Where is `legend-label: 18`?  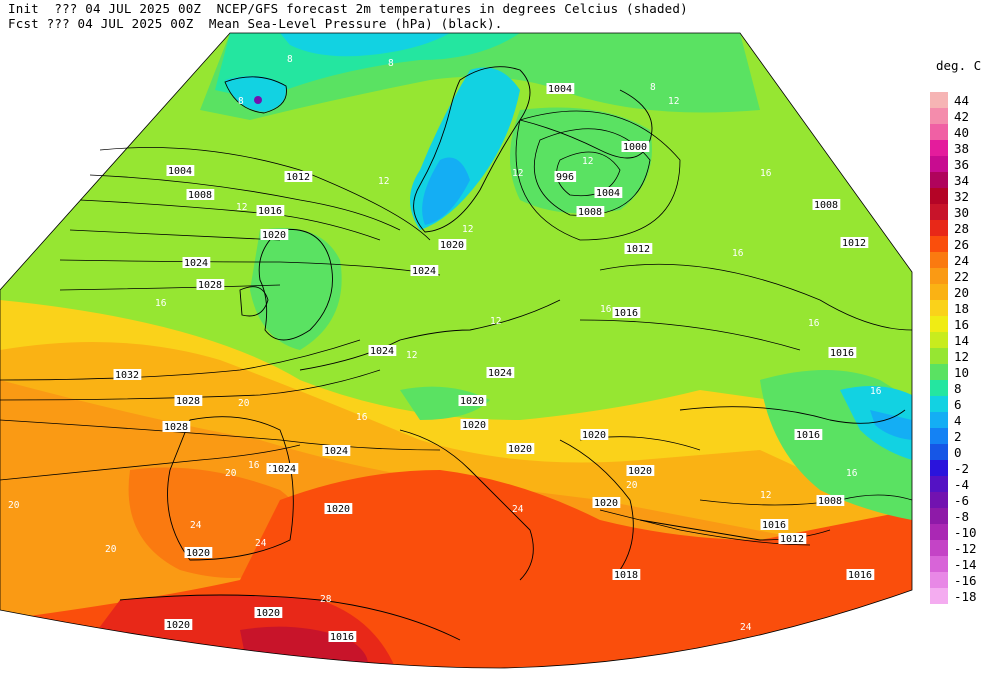 legend-label: 18 is located at coordinates (962, 308).